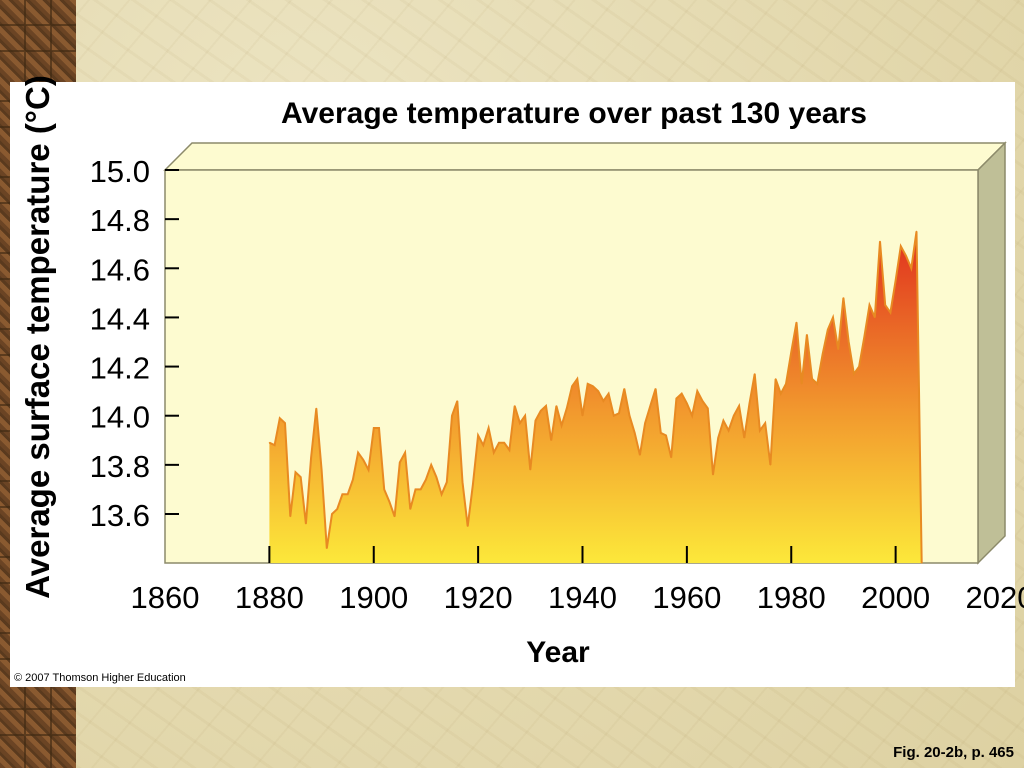 The height and width of the screenshot is (768, 1024). What do you see at coordinates (535, 421) in the screenshot?
I see `data-point-1931` at bounding box center [535, 421].